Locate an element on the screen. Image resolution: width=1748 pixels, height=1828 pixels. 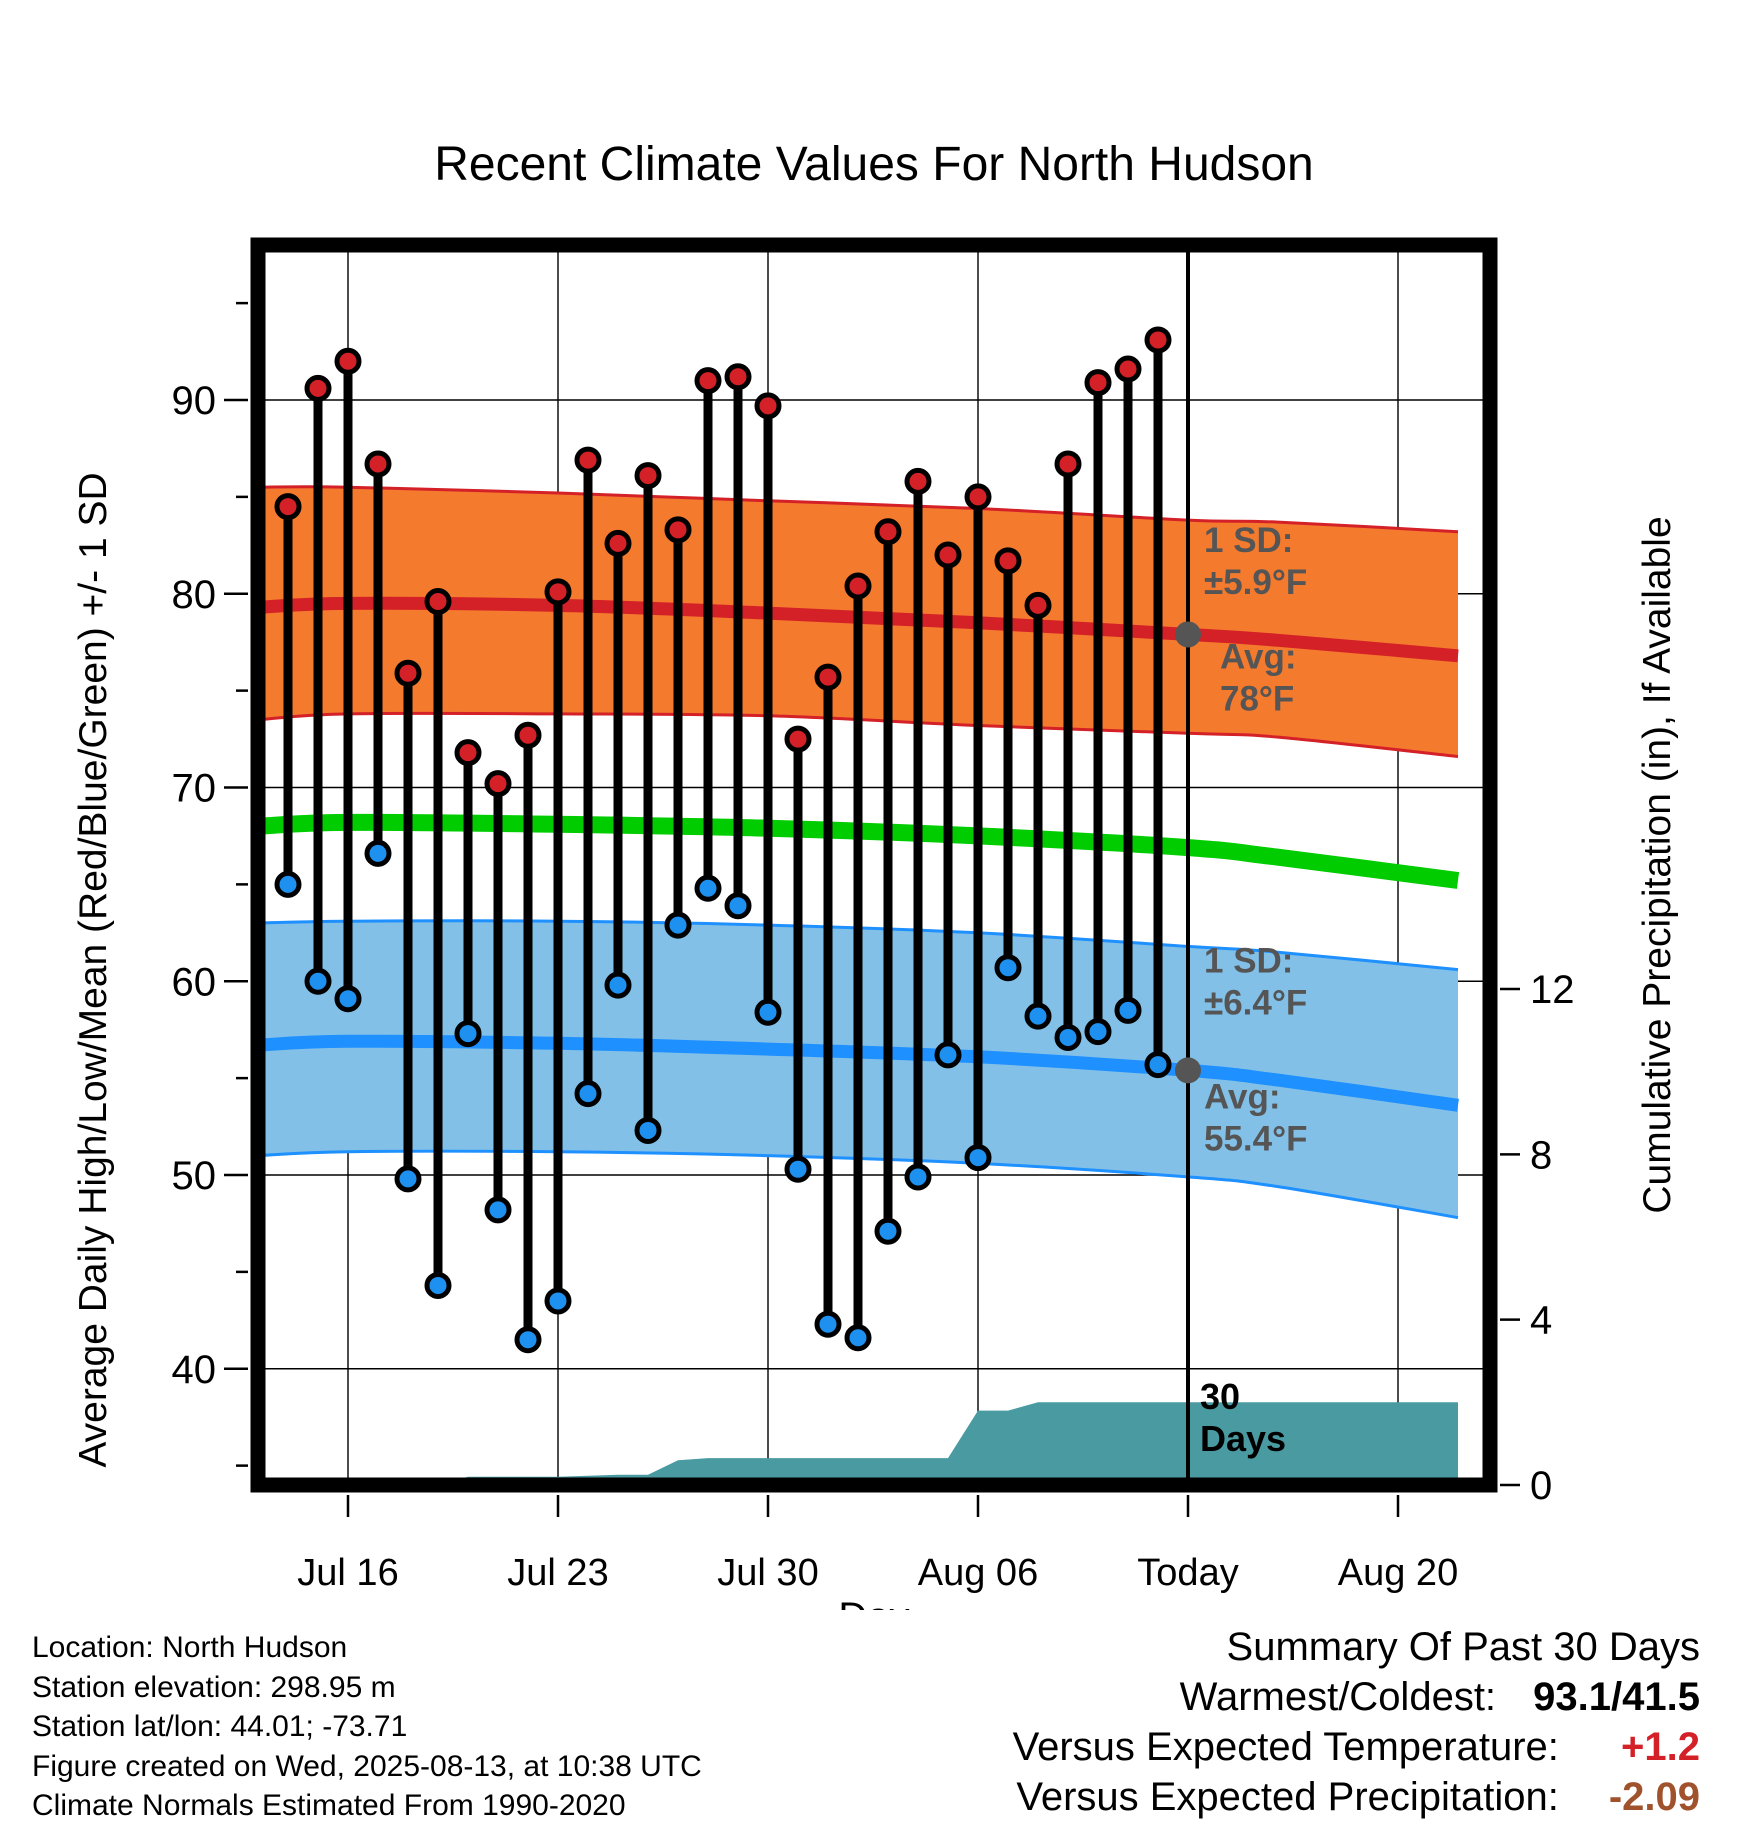
temp-departure-label: Versus Expected Temperature: is located at coordinates (1285, 1747).